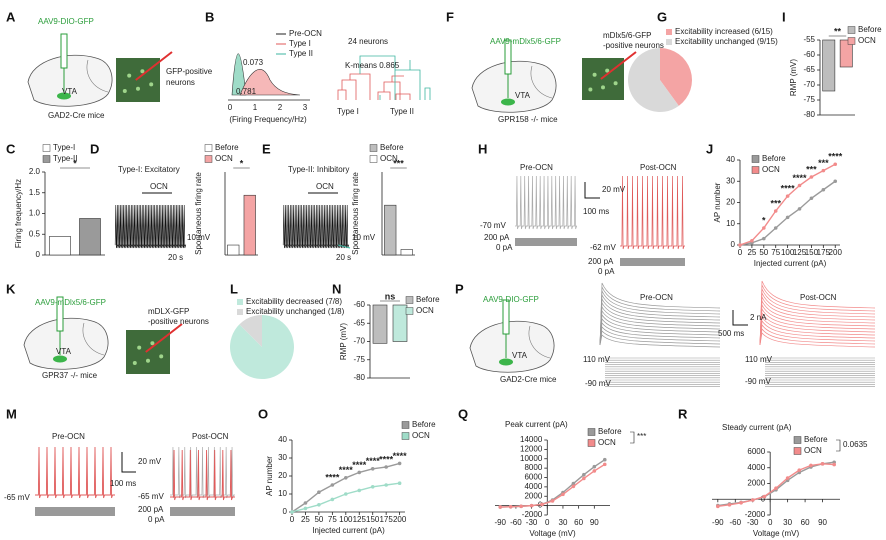 The image size is (886, 540). Describe the element at coordinates (855, 444) in the screenshot. I see `significance: 0.0635` at that location.